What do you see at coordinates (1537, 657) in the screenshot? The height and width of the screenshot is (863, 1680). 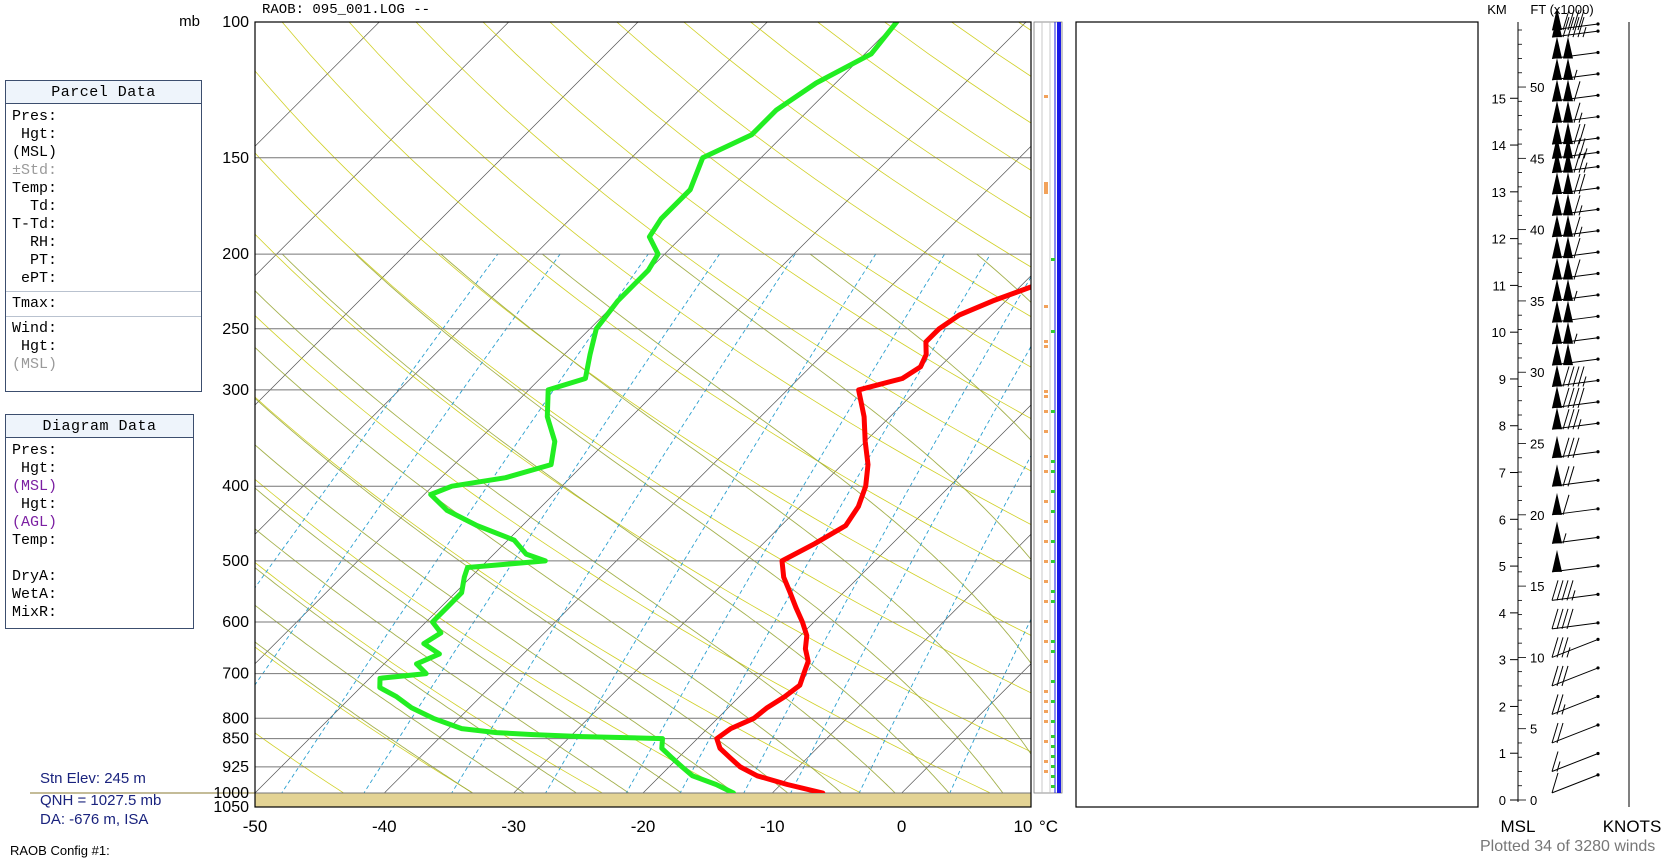 I see `ft-tick-label: 10` at bounding box center [1537, 657].